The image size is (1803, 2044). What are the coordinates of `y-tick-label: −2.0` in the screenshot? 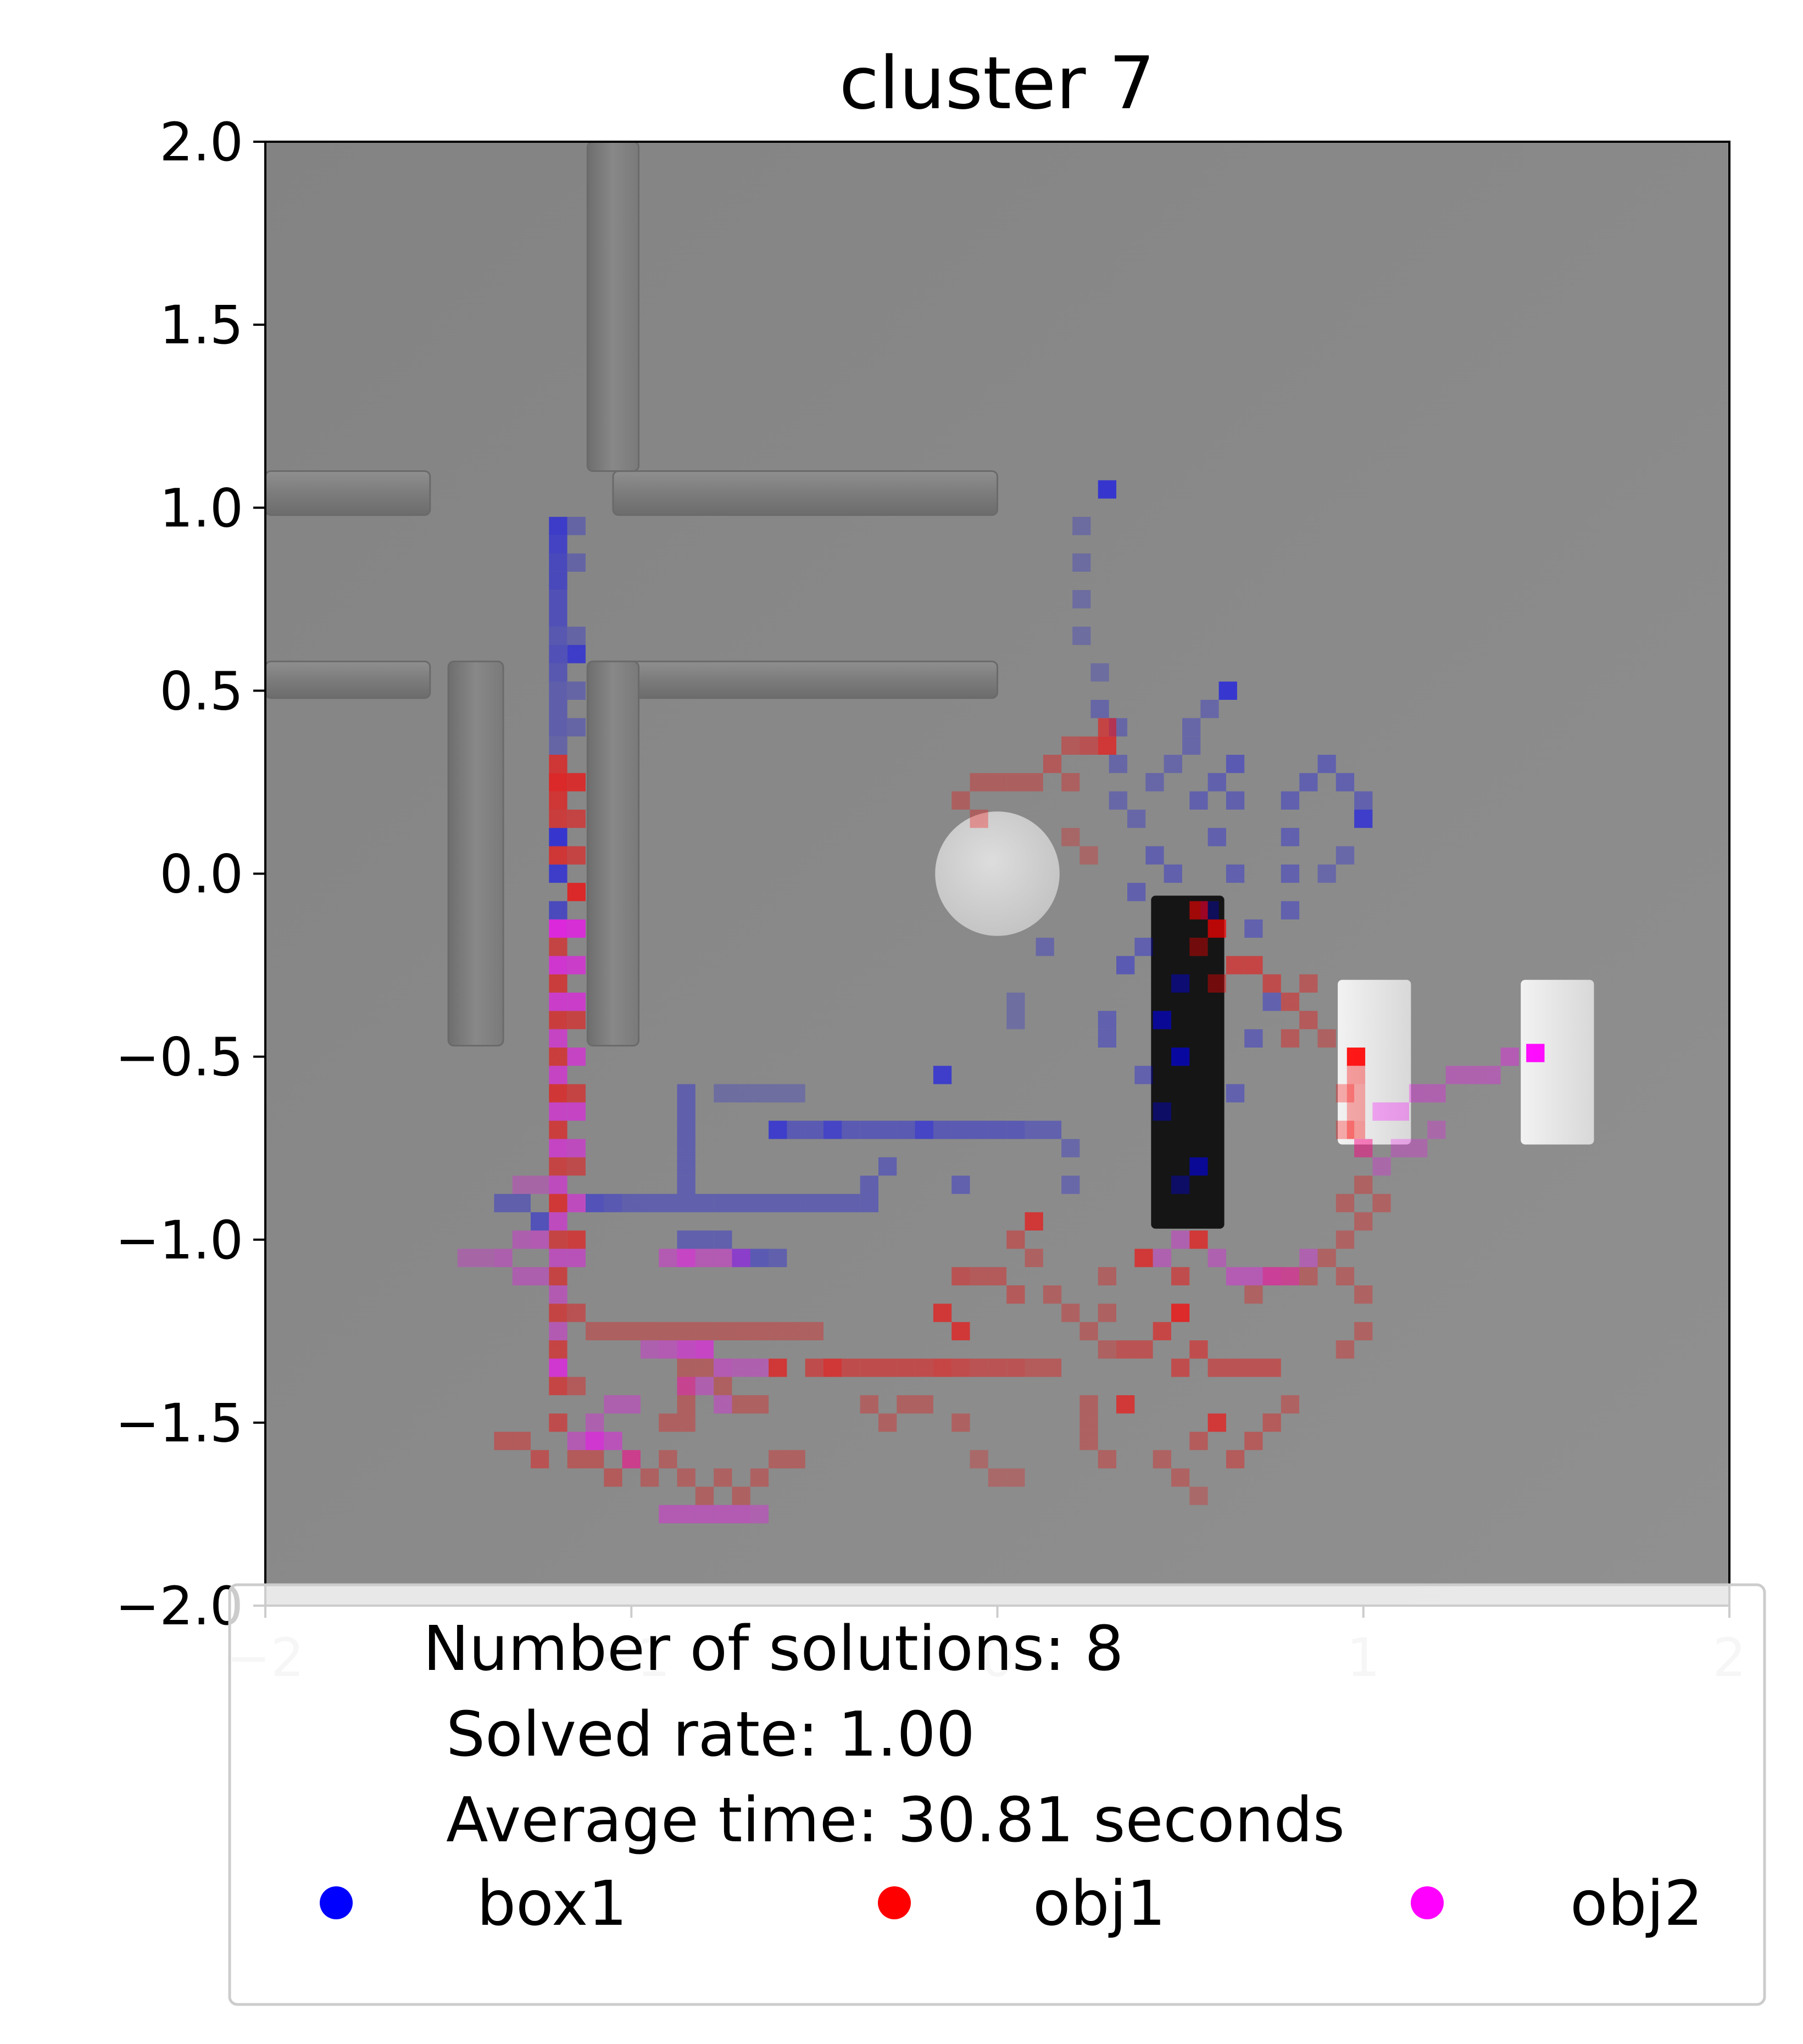 It's located at (179, 1606).